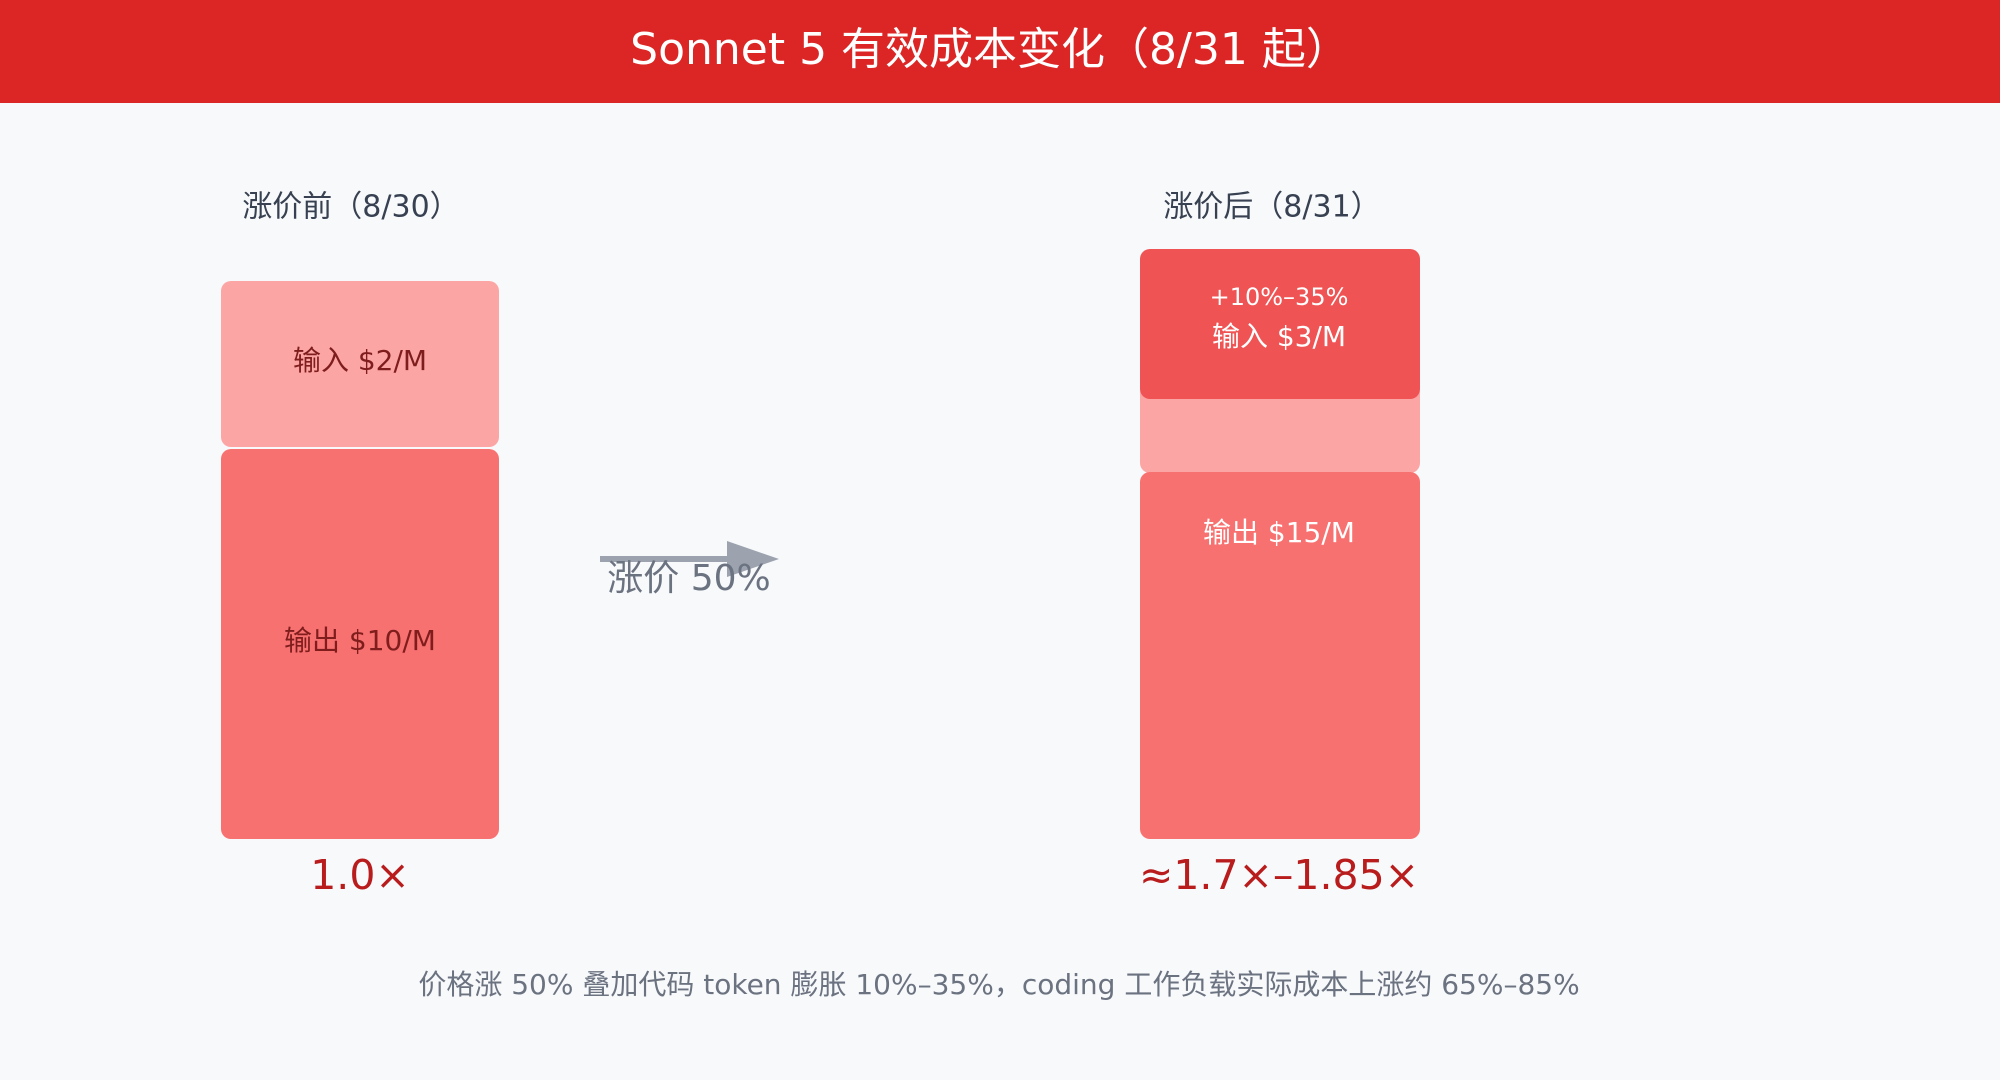 The image size is (2000, 1080). I want to click on inflation-block, so click(1280, 428).